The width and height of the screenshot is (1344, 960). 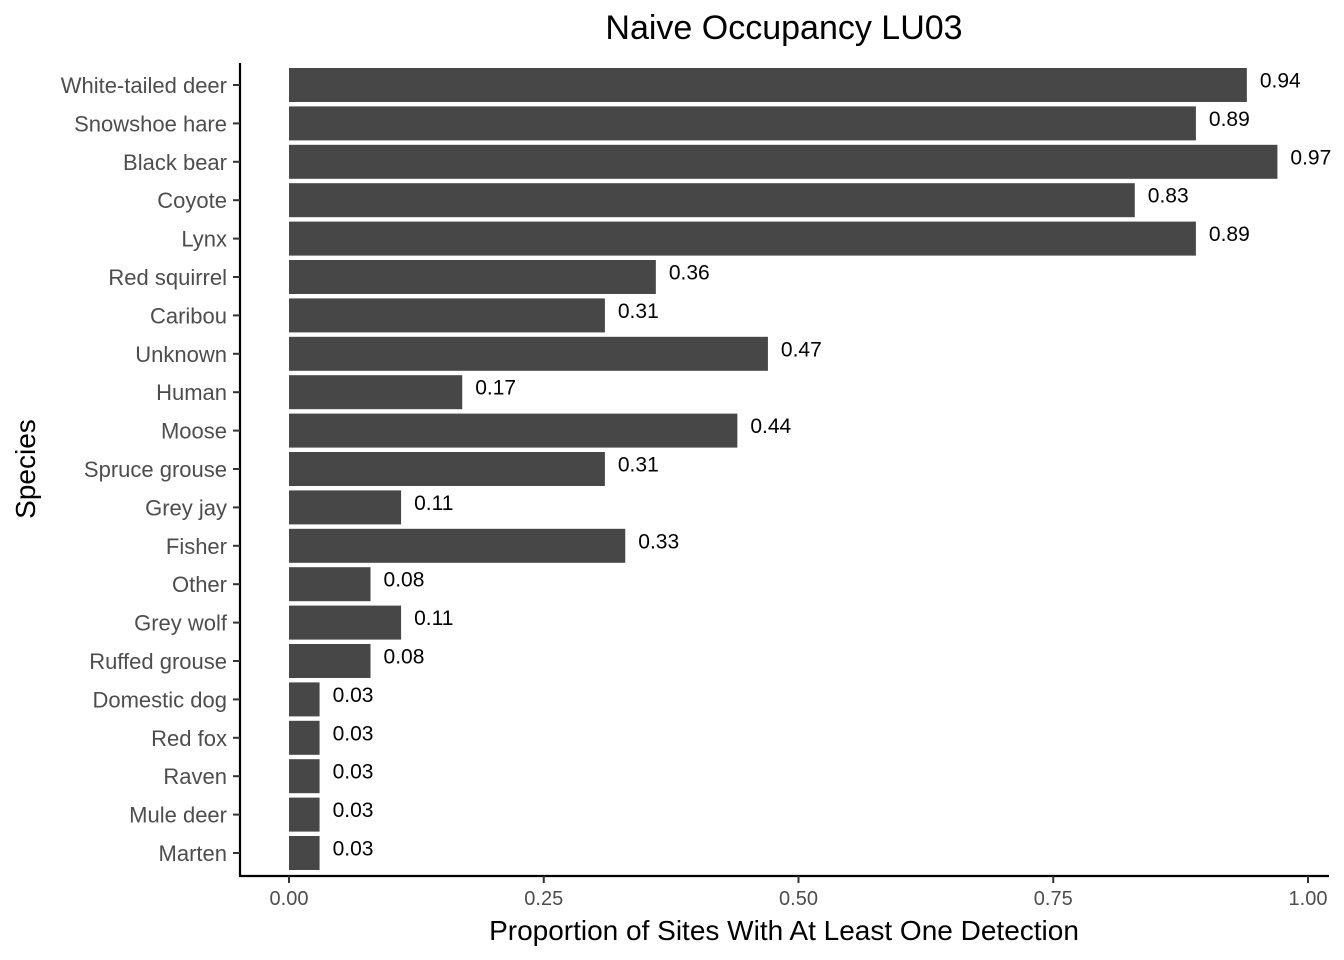 What do you see at coordinates (181, 354) in the screenshot?
I see `y-tick-label: Unknown` at bounding box center [181, 354].